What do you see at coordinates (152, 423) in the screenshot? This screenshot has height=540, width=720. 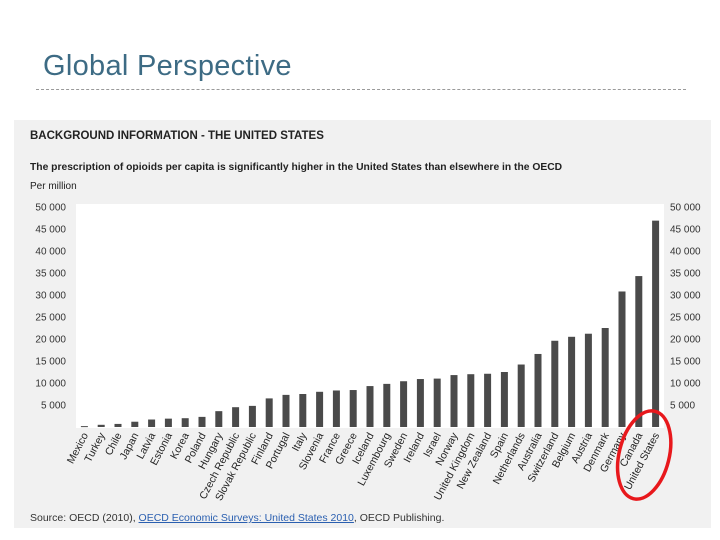 I see `bar-latvia` at bounding box center [152, 423].